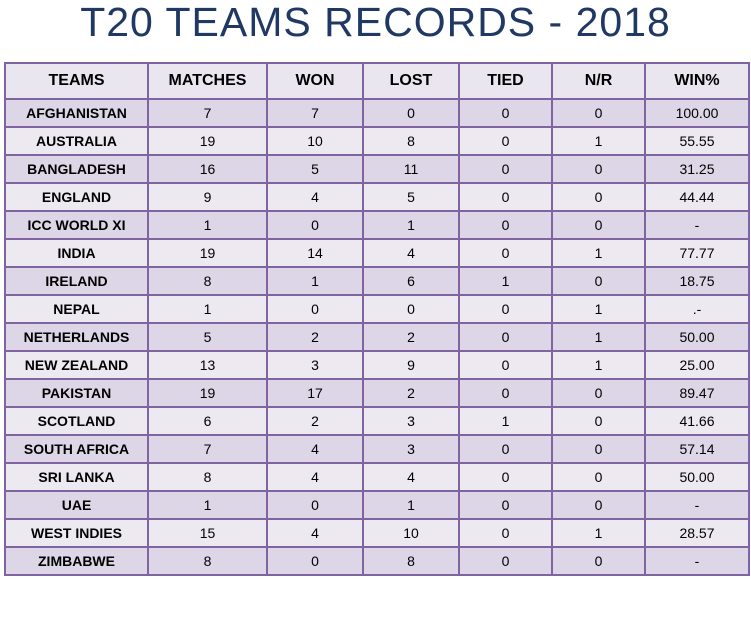 The width and height of the screenshot is (751, 619). I want to click on table-row: SOUTH AFRICA 7 4 3 0 0 57.14, so click(377, 449).